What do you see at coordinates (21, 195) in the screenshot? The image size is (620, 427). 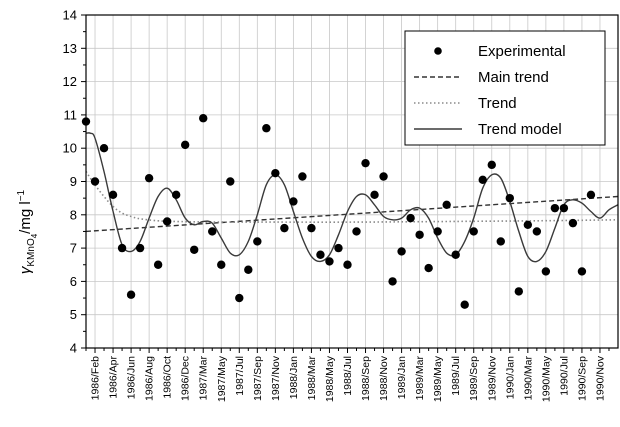 I see `y-axis-label-superscript: −1` at bounding box center [21, 195].